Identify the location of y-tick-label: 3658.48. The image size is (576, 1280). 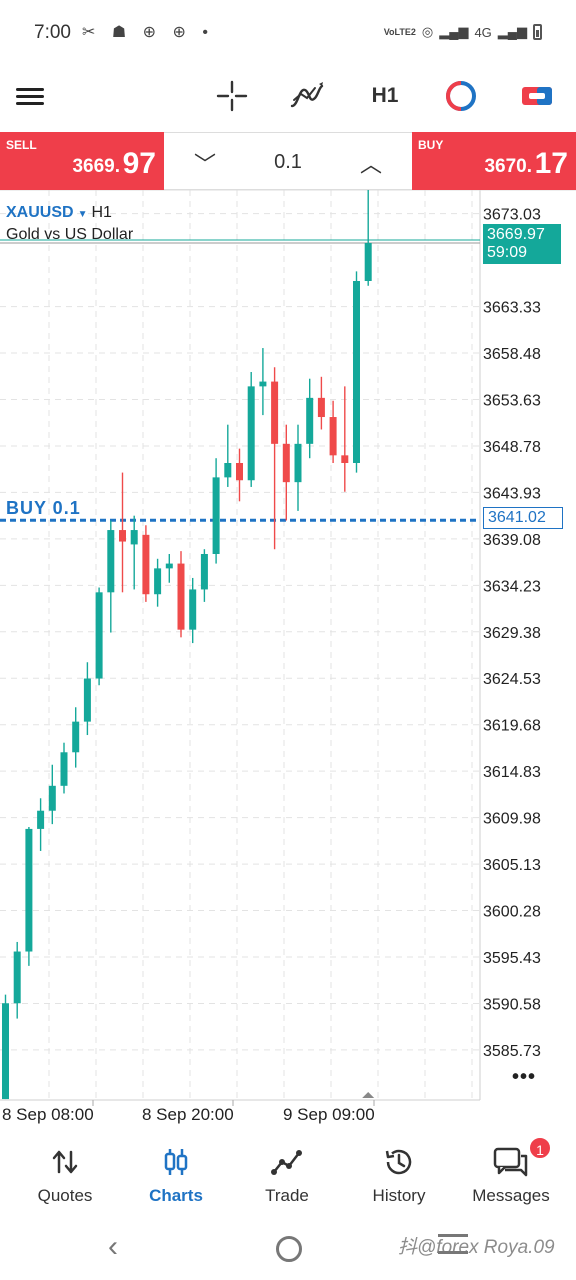
(512, 354).